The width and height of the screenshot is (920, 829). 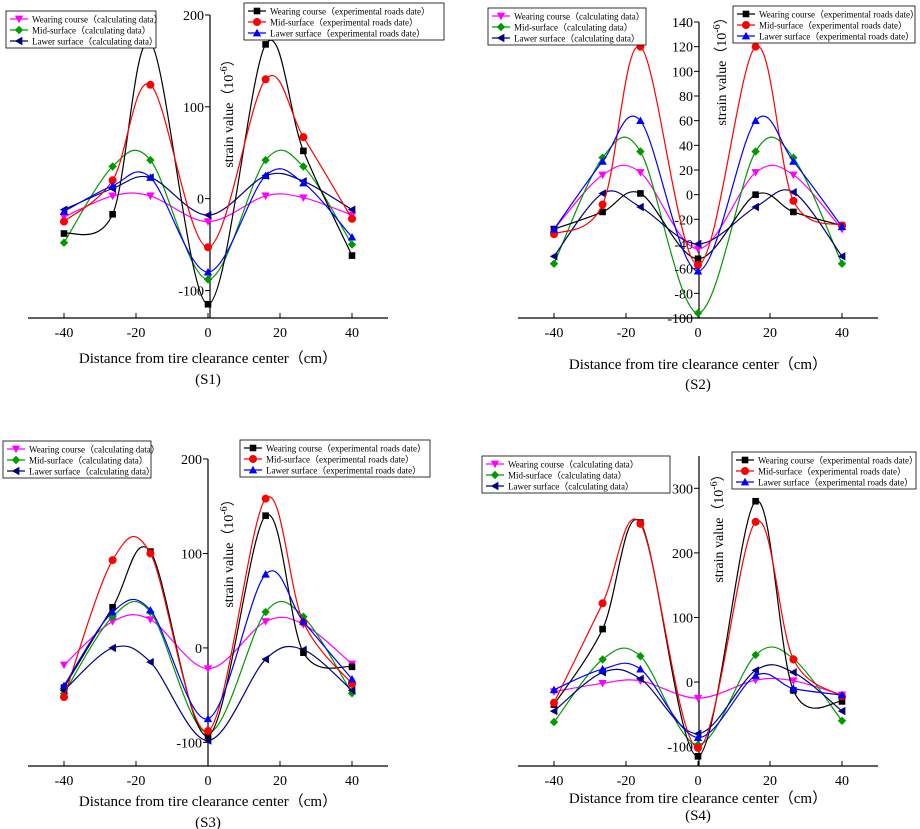 What do you see at coordinates (839, 15) in the screenshot?
I see `legend-label: Wearing course（experimental roads date）` at bounding box center [839, 15].